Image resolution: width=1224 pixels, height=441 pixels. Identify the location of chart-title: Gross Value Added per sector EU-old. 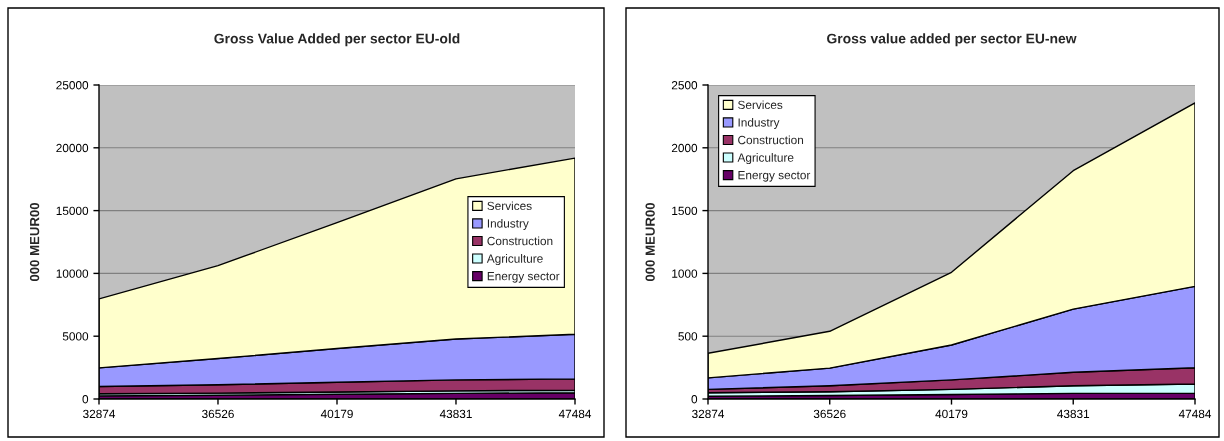
(337, 40).